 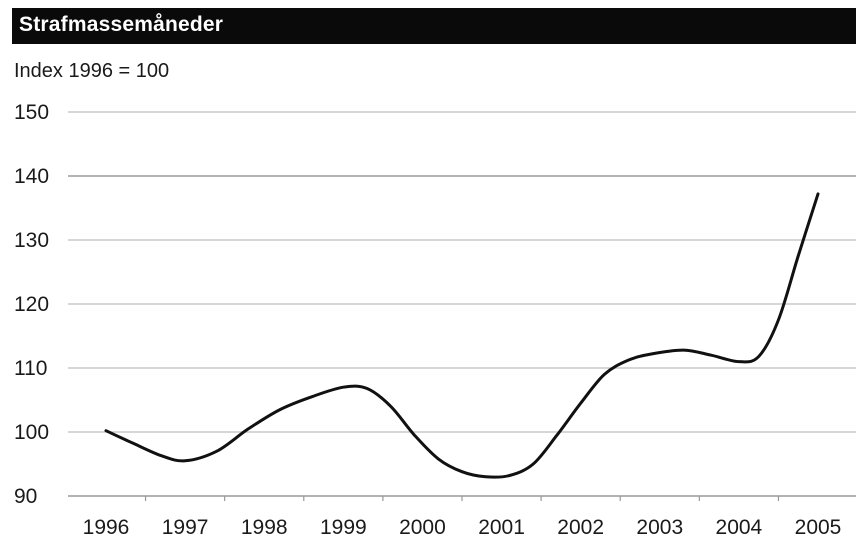 I want to click on chart-subtitle: Index 1996 = 100, so click(x=92, y=71).